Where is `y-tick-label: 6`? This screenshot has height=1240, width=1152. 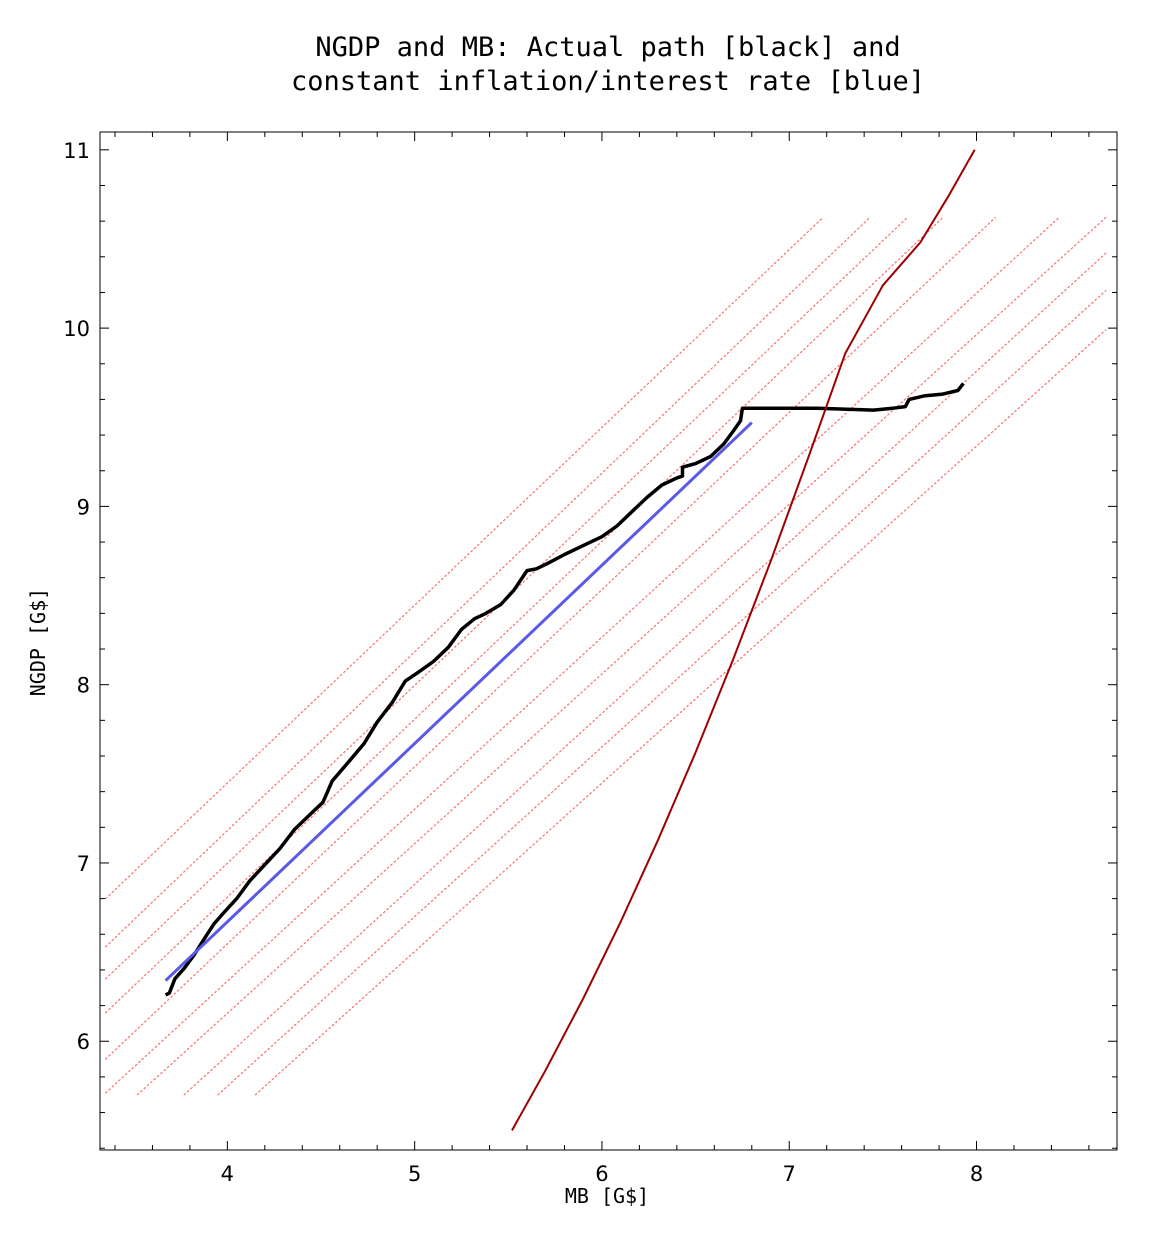
y-tick-label: 6 is located at coordinates (83, 1042).